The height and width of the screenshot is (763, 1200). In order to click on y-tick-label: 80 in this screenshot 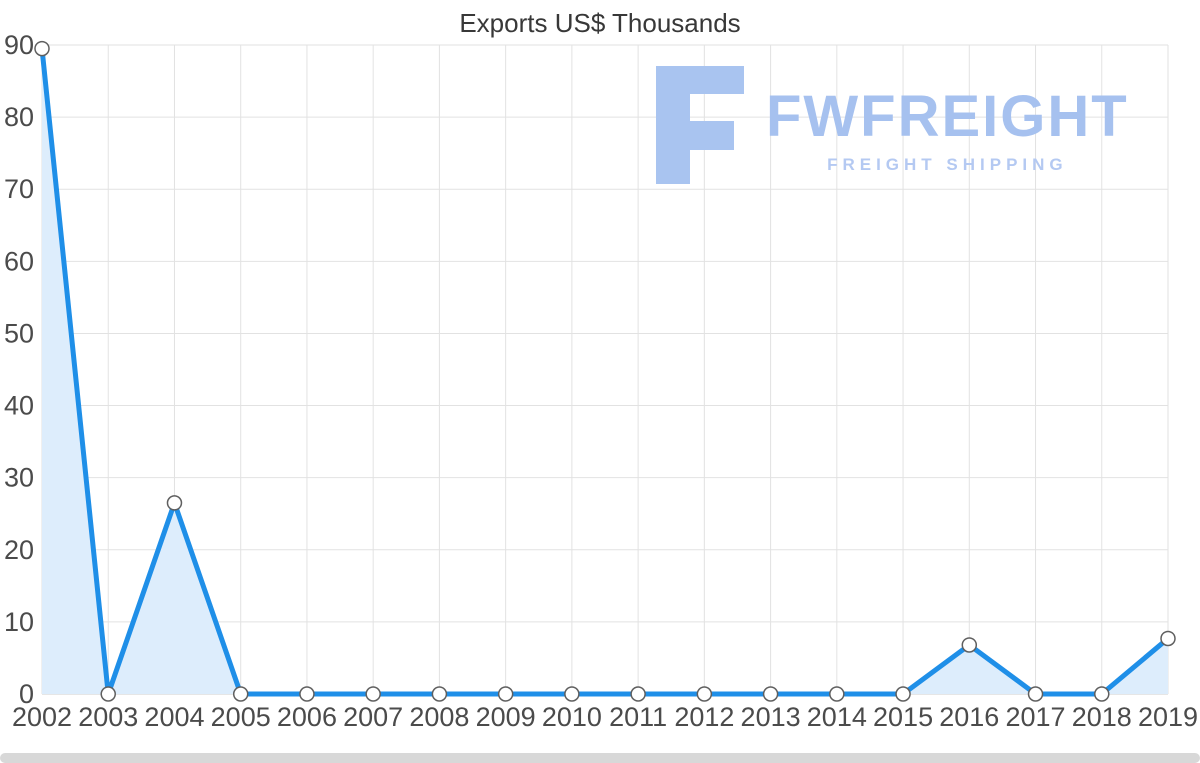, I will do `click(19, 117)`.